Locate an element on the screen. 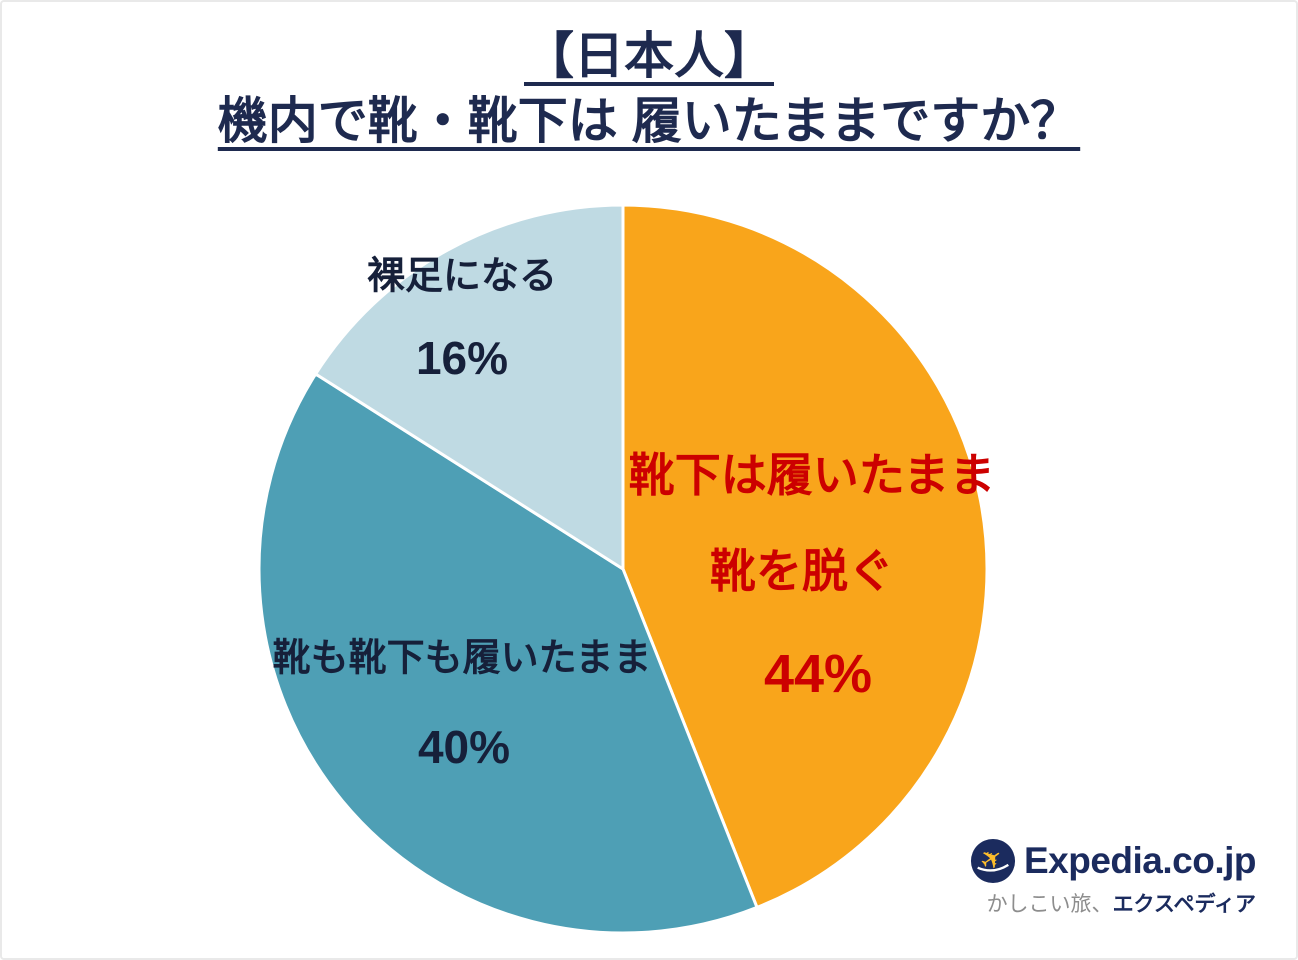  title-line1: 【日本人】 is located at coordinates (649, 56).